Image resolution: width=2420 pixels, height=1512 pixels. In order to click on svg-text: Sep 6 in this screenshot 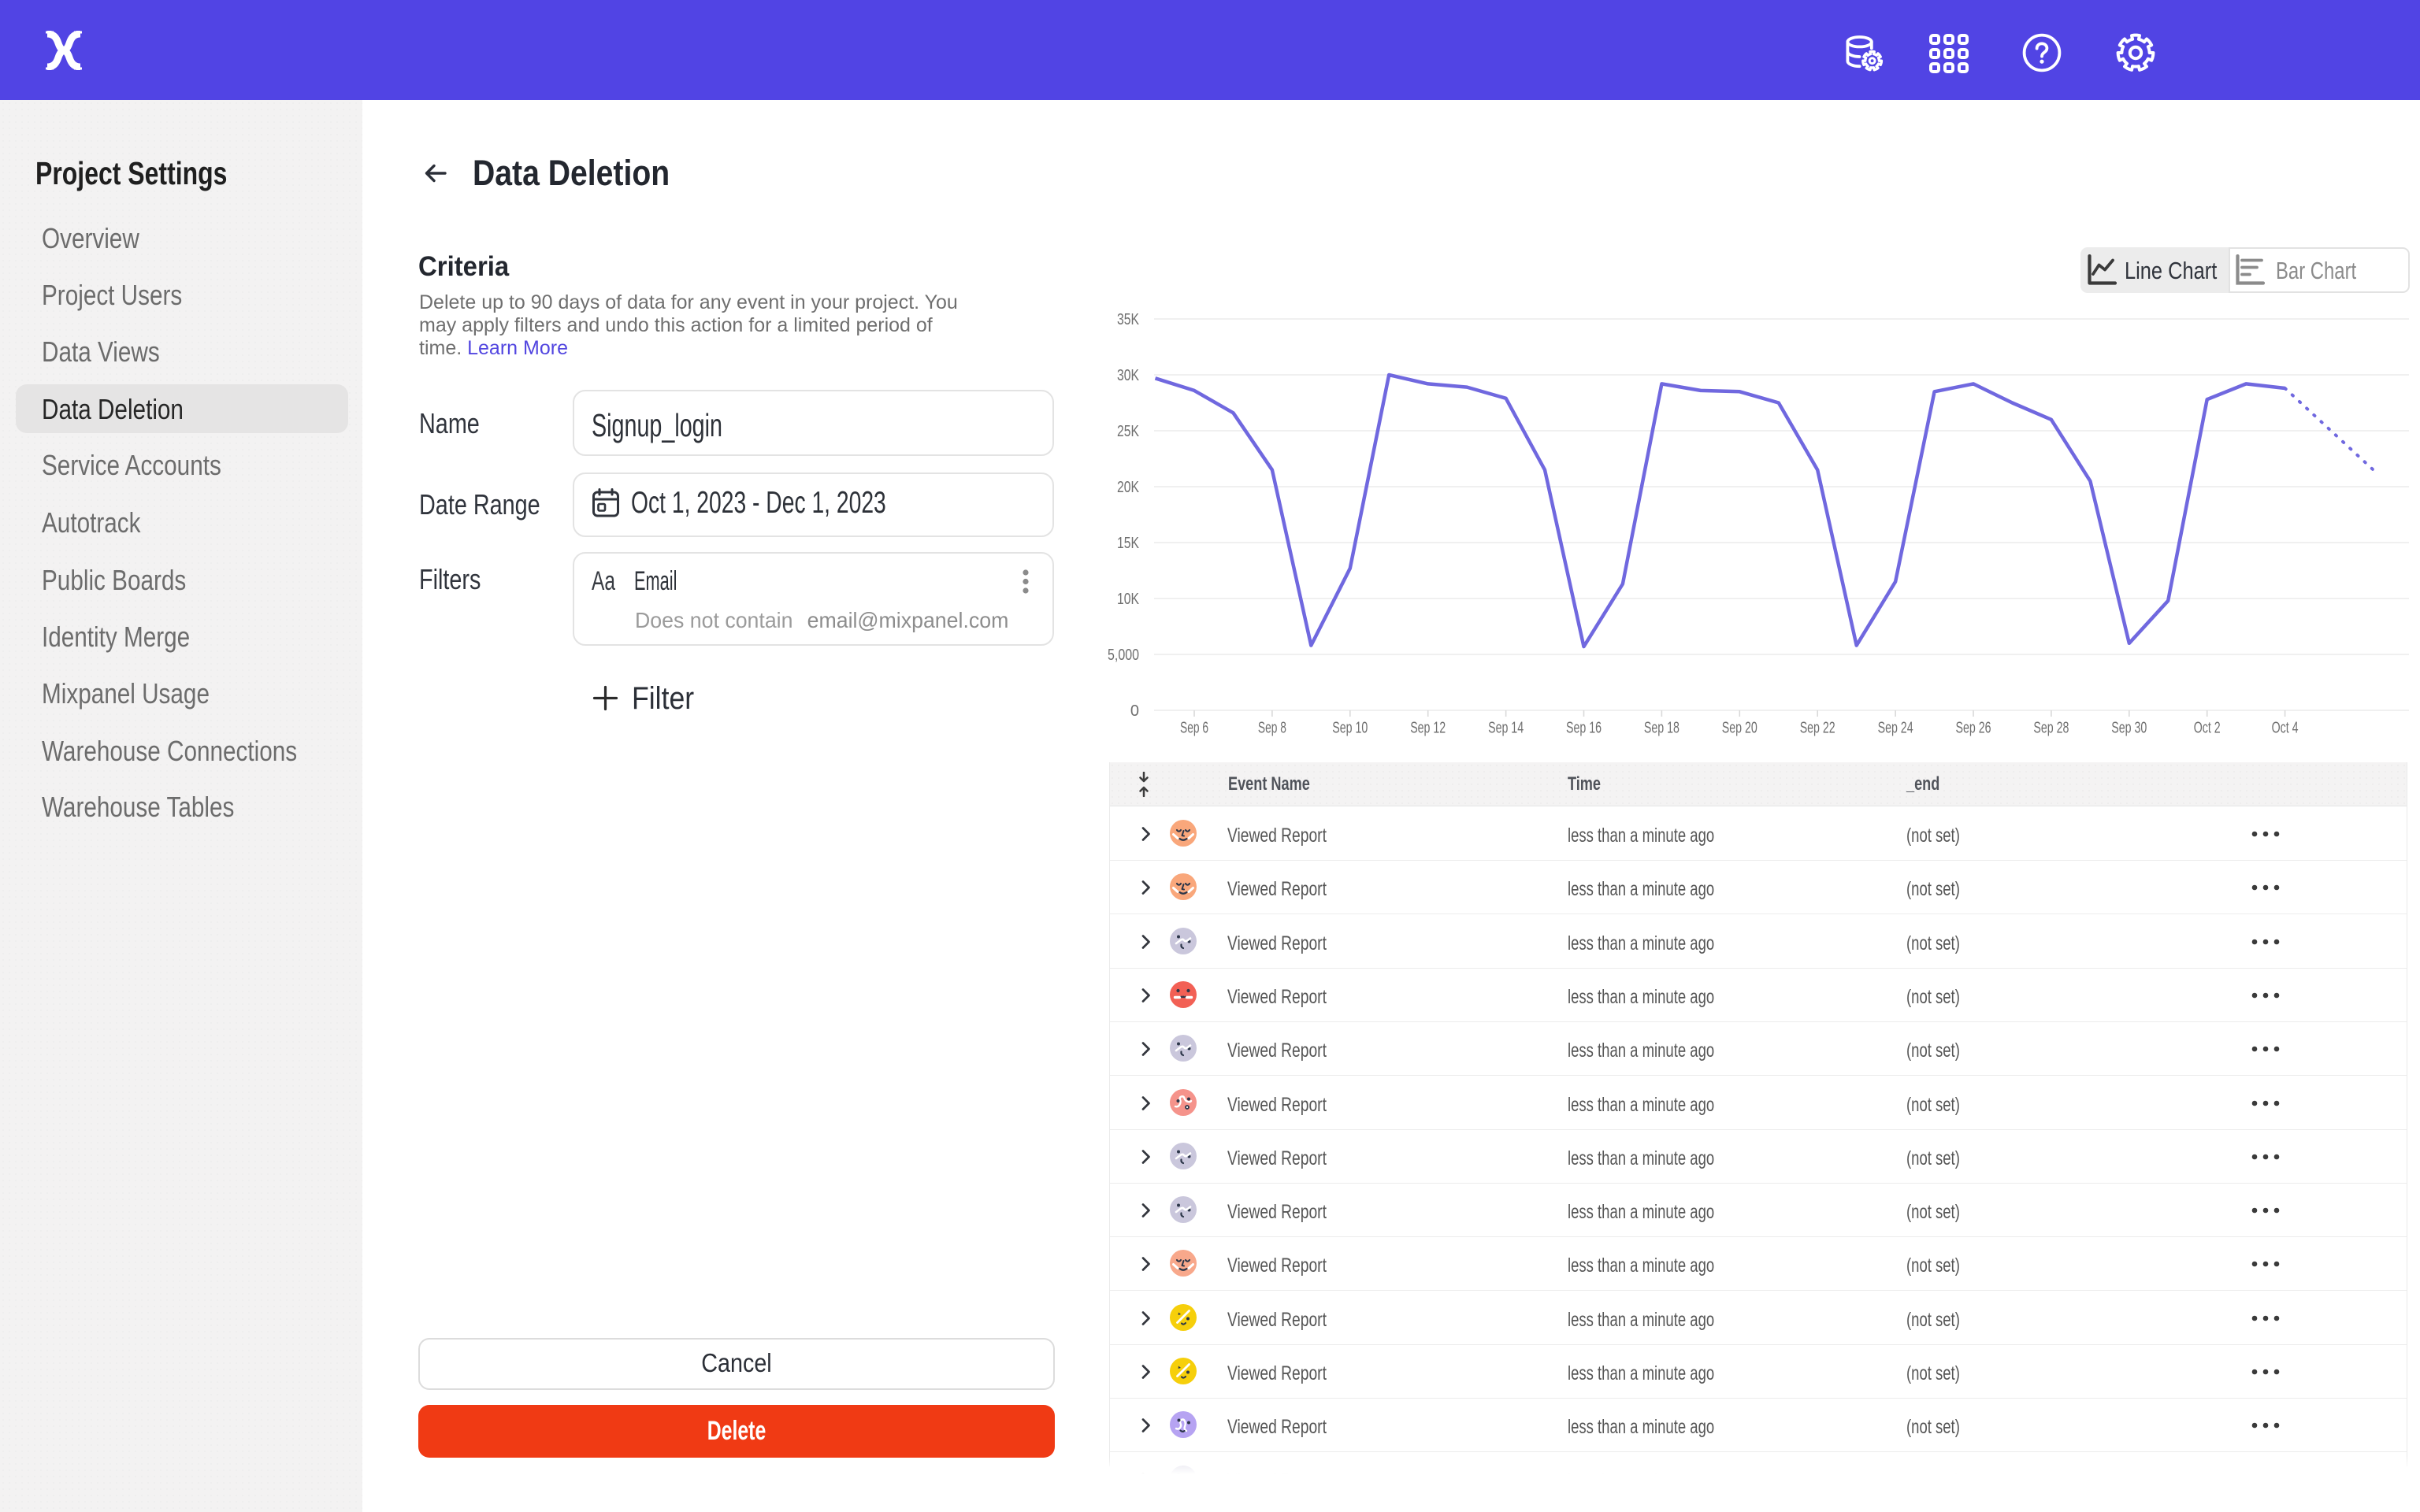, I will do `click(1194, 728)`.